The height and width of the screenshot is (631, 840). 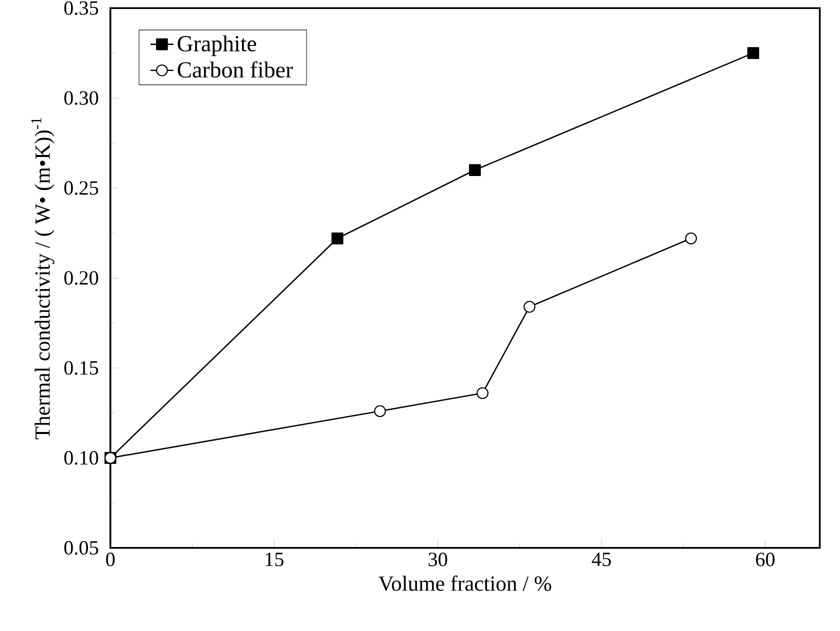 I want to click on y-tick-label: 0.25, so click(x=81, y=187).